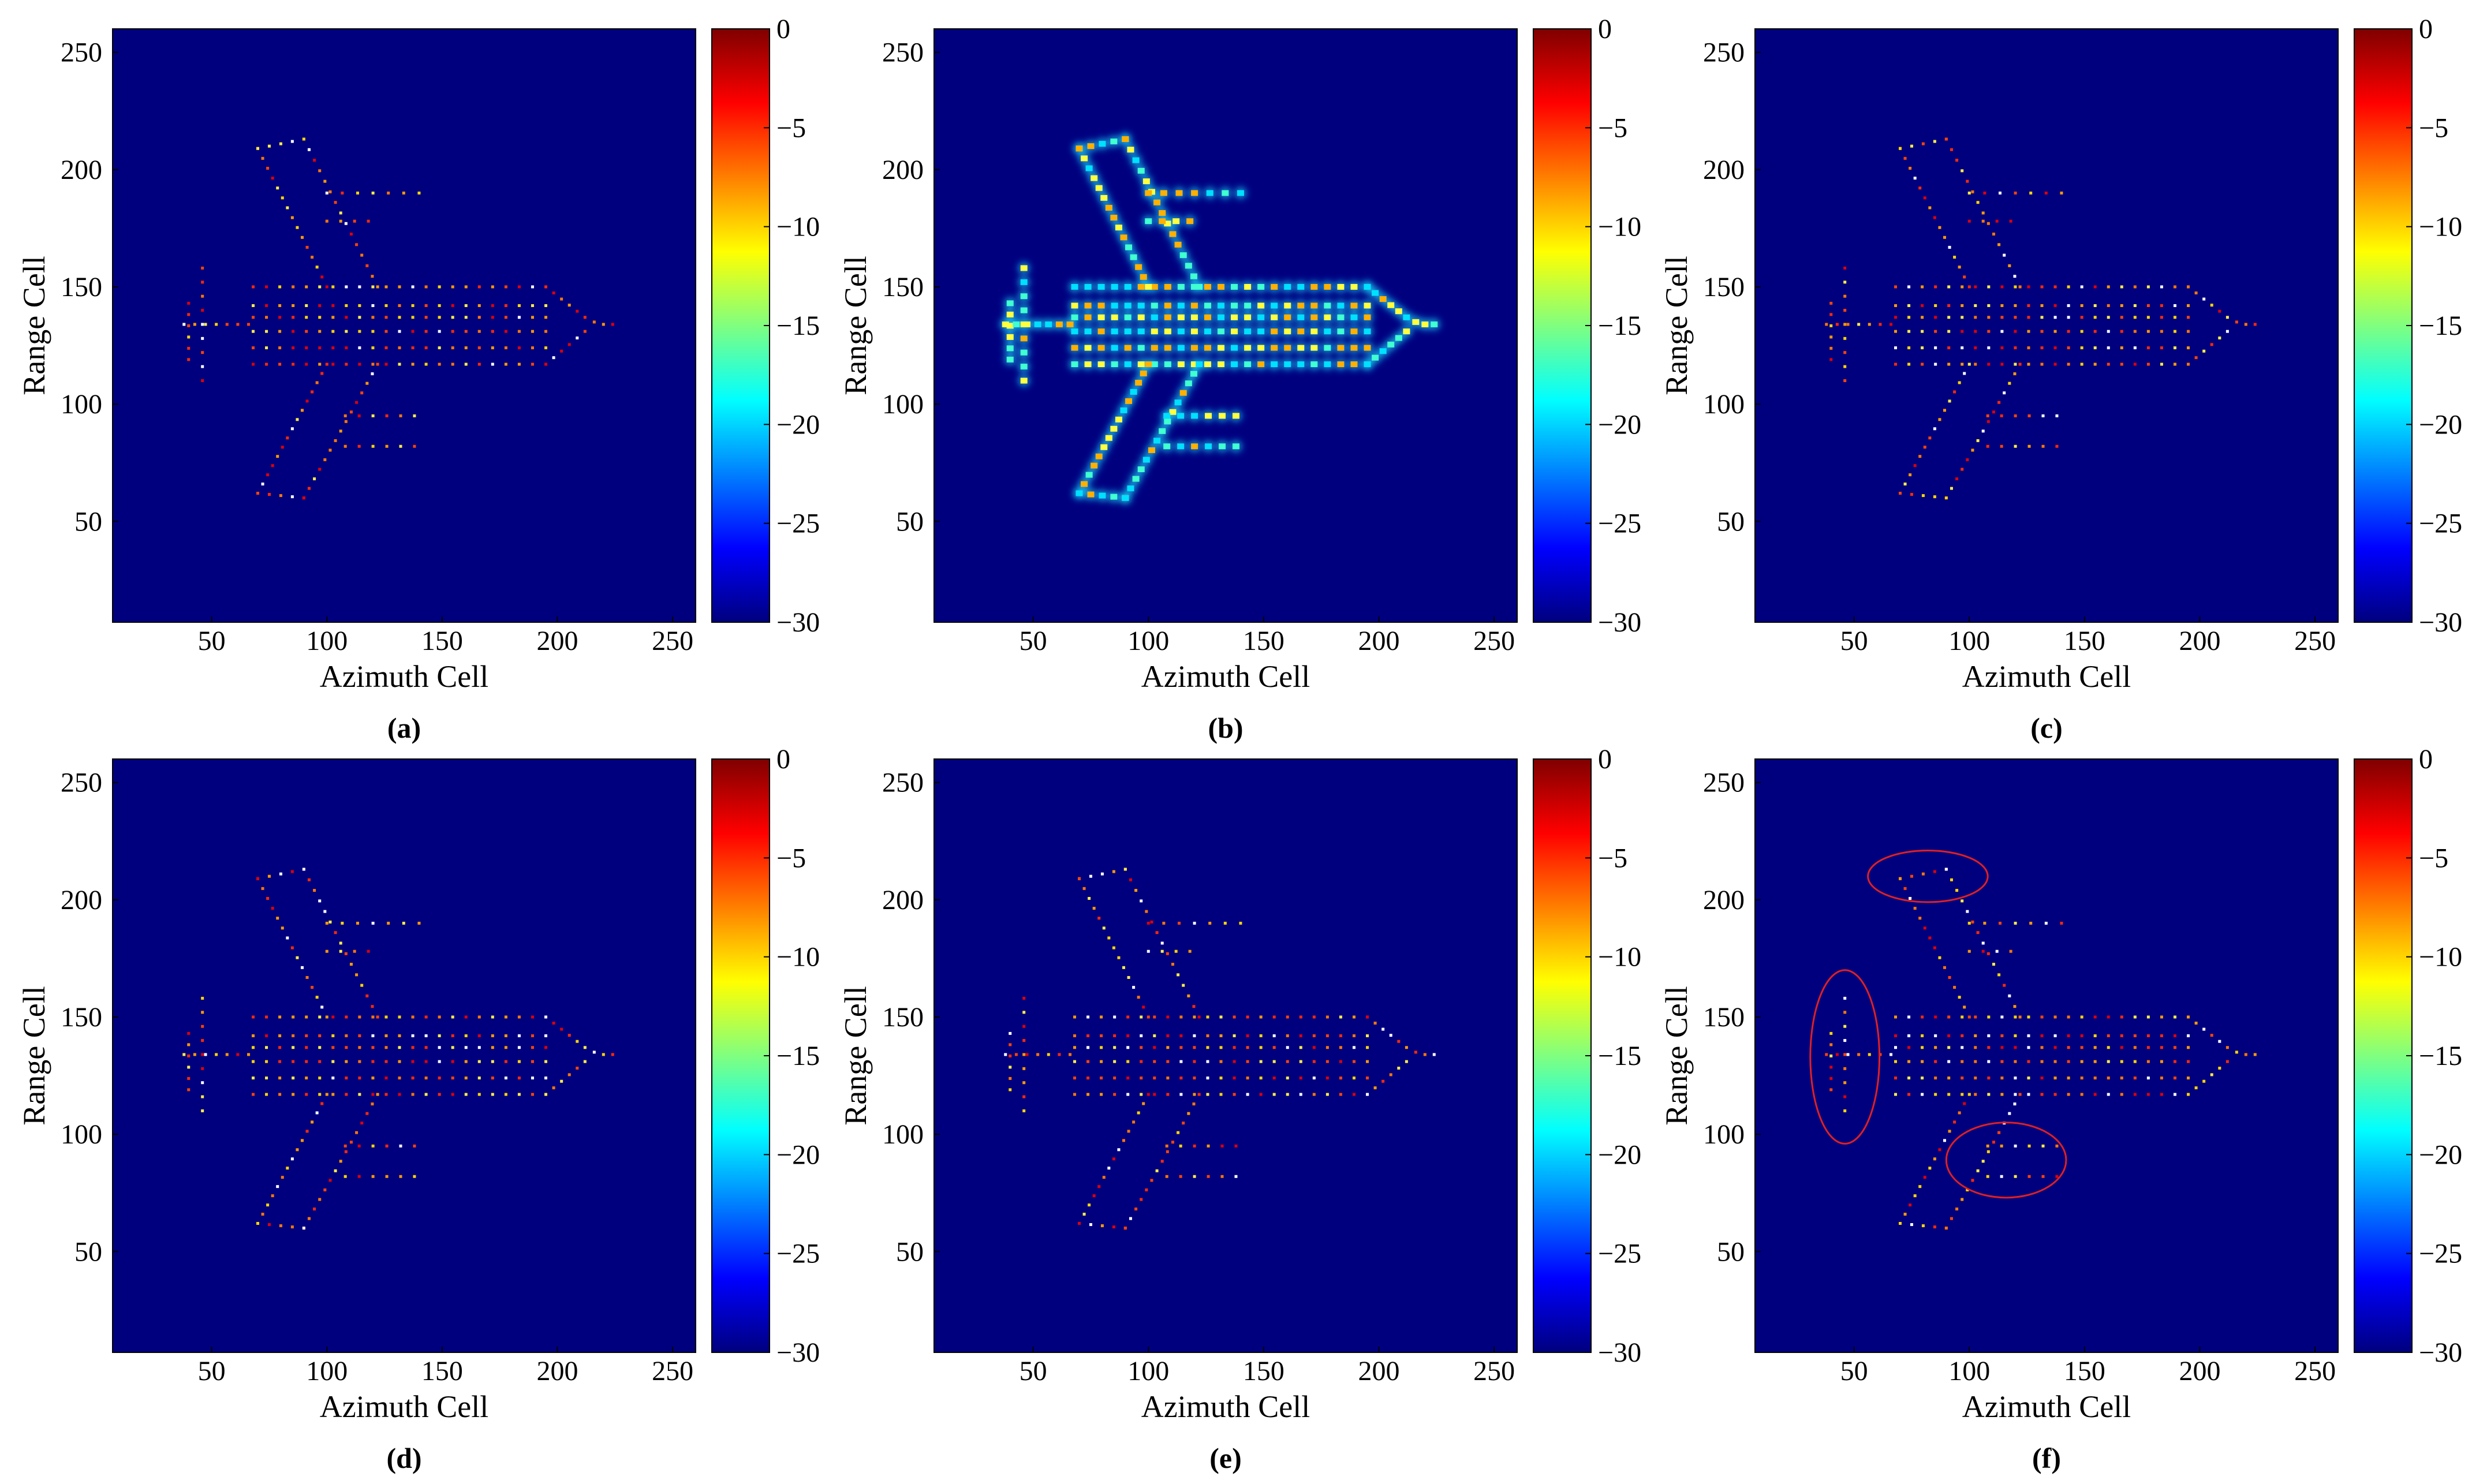 Image resolution: width=2472 pixels, height=1484 pixels. Describe the element at coordinates (903, 405) in the screenshot. I see `y-tick-label: 100` at that location.